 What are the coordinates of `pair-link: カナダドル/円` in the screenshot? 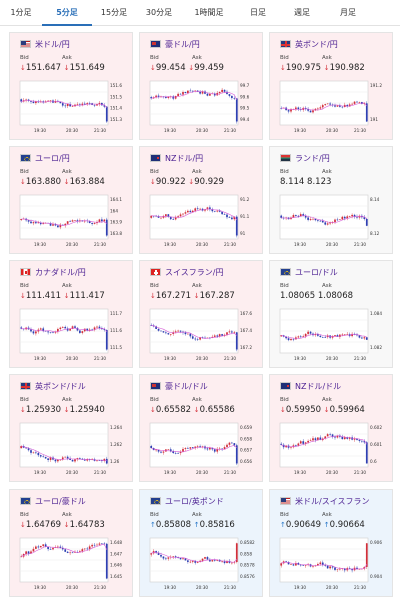 It's located at (60, 272).